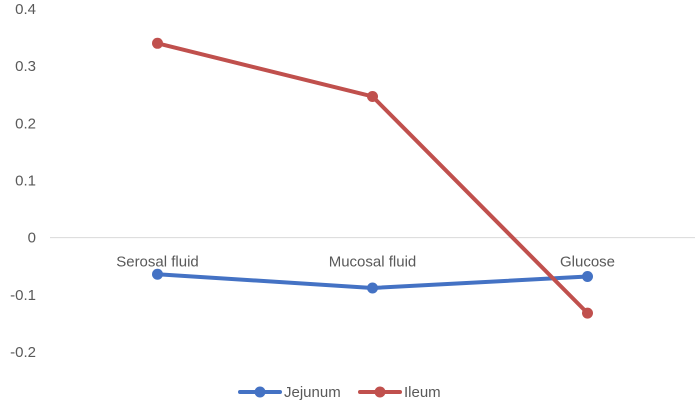 The height and width of the screenshot is (409, 700). I want to click on legend-item: Jejunum, so click(289, 392).